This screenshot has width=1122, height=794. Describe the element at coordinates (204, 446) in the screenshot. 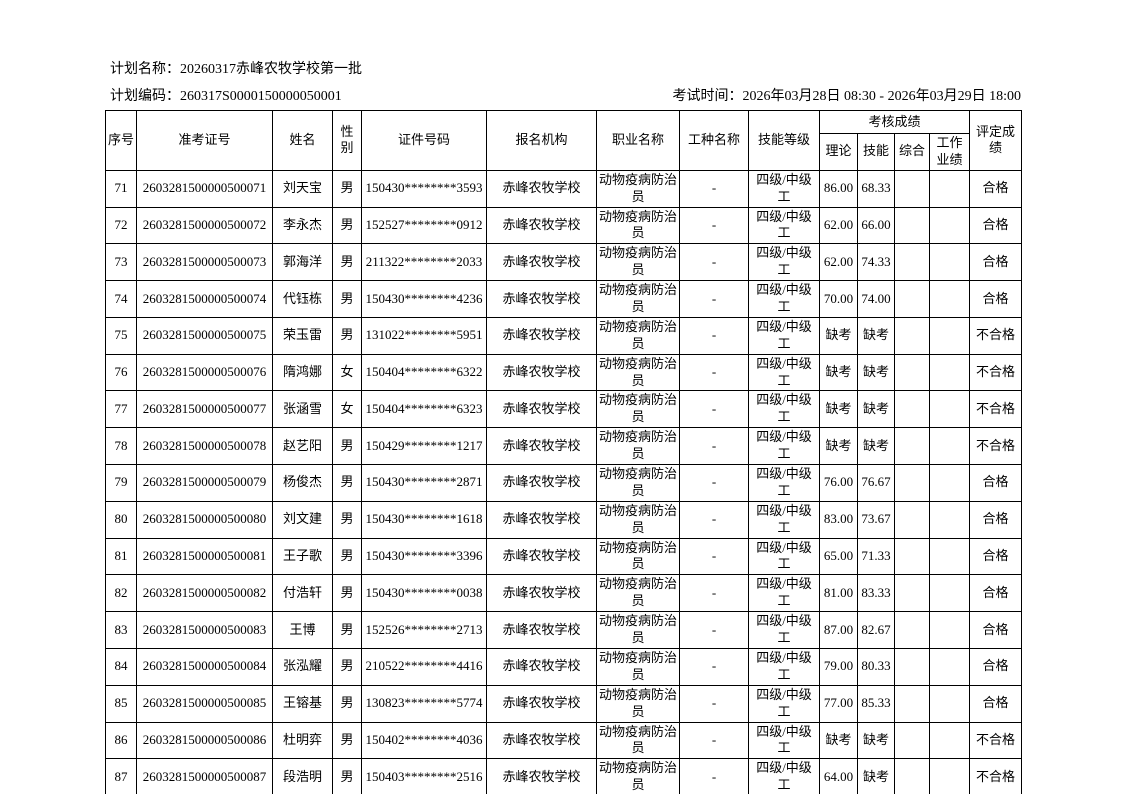

I see `cell-ticket: 2603281500000500078` at that location.